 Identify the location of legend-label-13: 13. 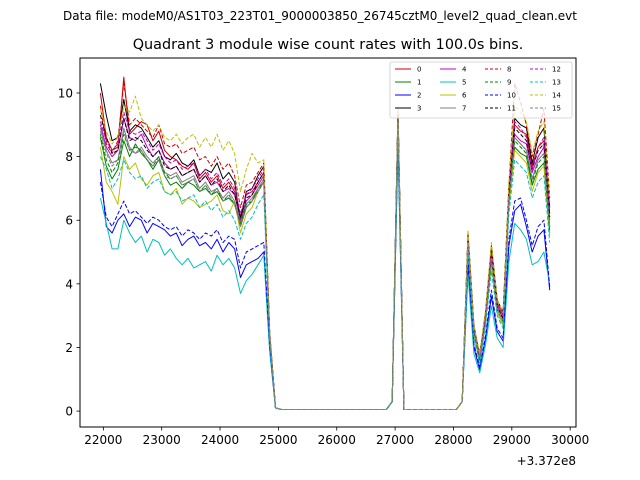
(556, 83).